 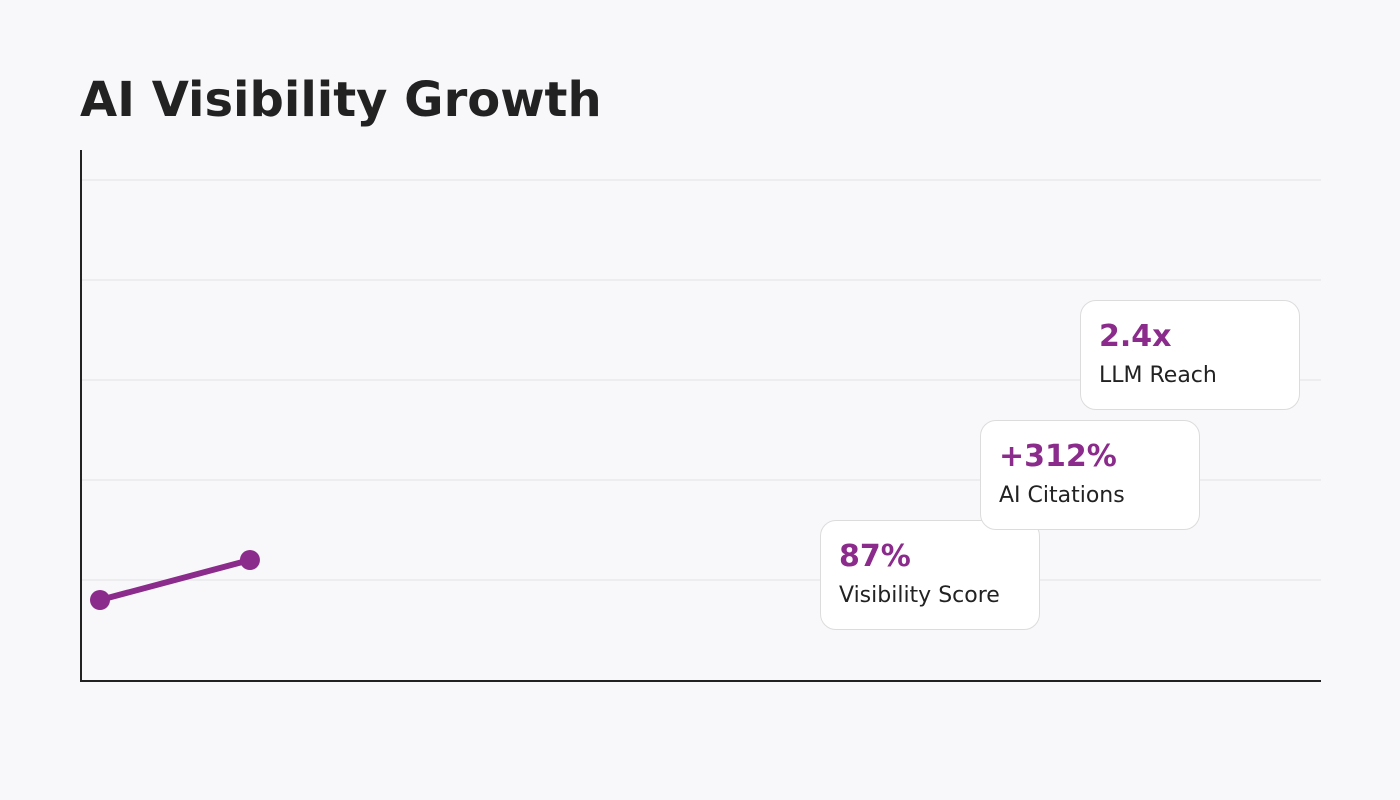 I want to click on stat-value: 87%, so click(x=875, y=556).